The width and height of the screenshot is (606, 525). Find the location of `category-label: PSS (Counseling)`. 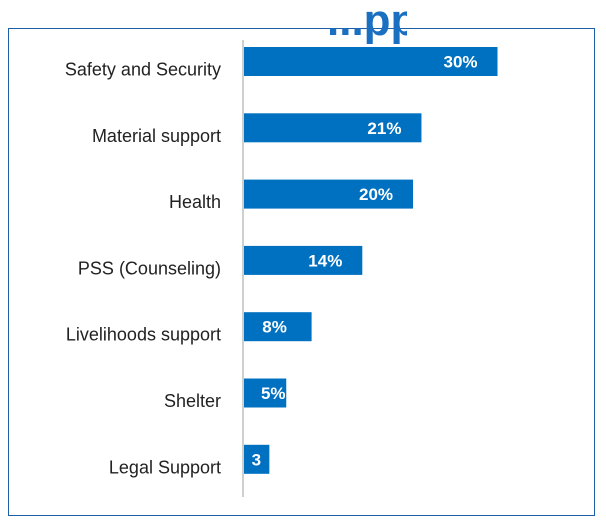

category-label: PSS (Counseling) is located at coordinates (149, 268).